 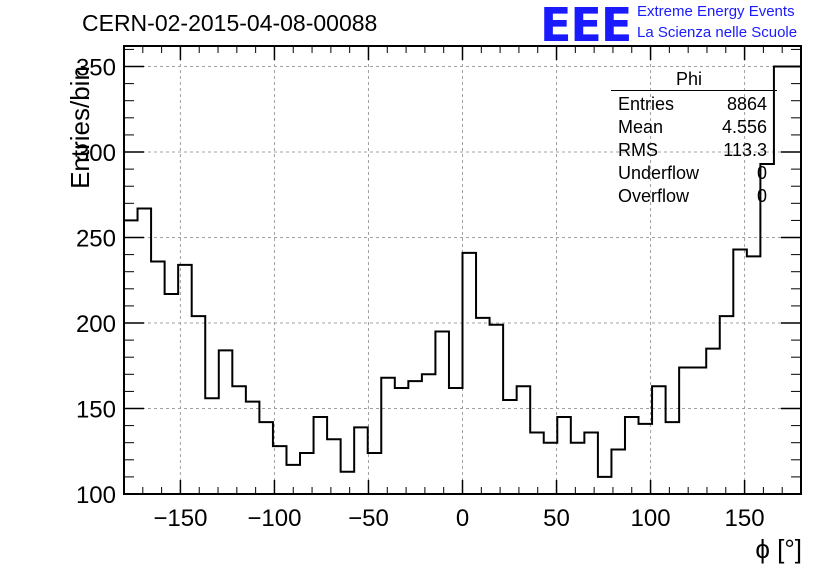 I want to click on stats-value: 113.3, so click(x=745, y=150).